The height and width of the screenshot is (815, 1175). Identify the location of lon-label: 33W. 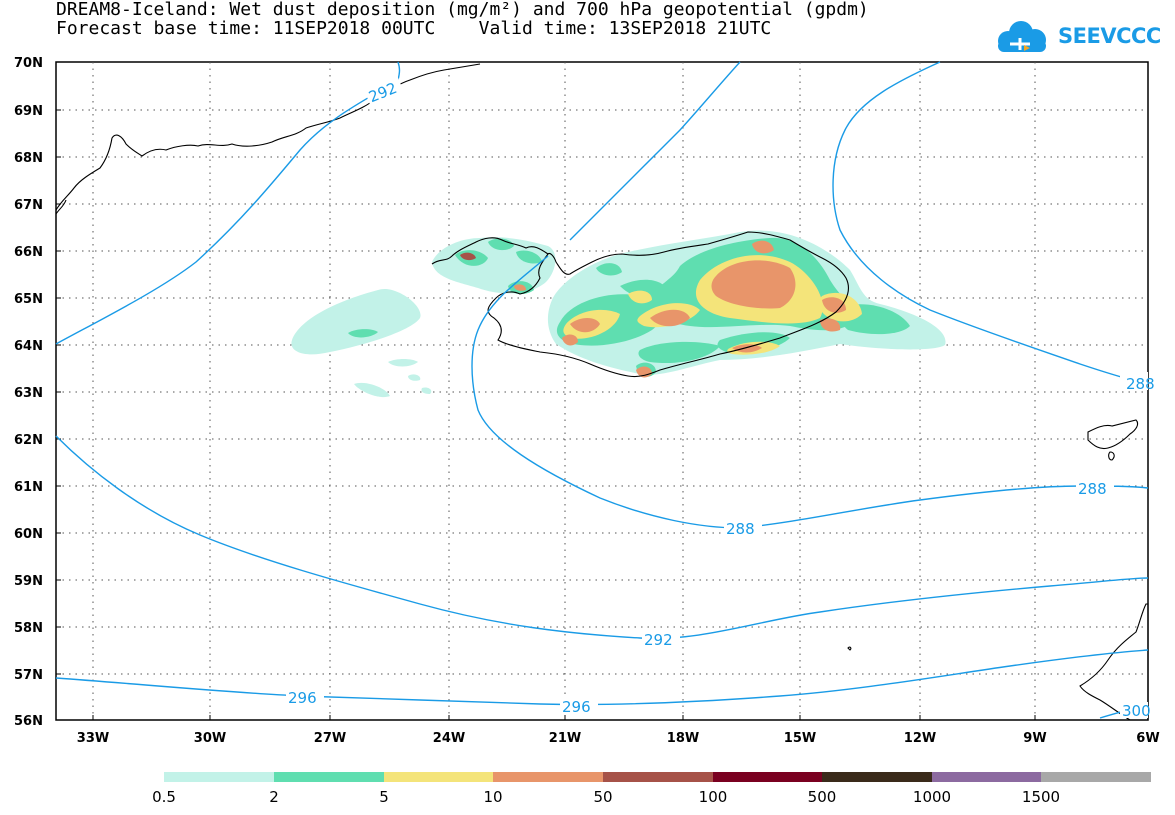
(93, 738).